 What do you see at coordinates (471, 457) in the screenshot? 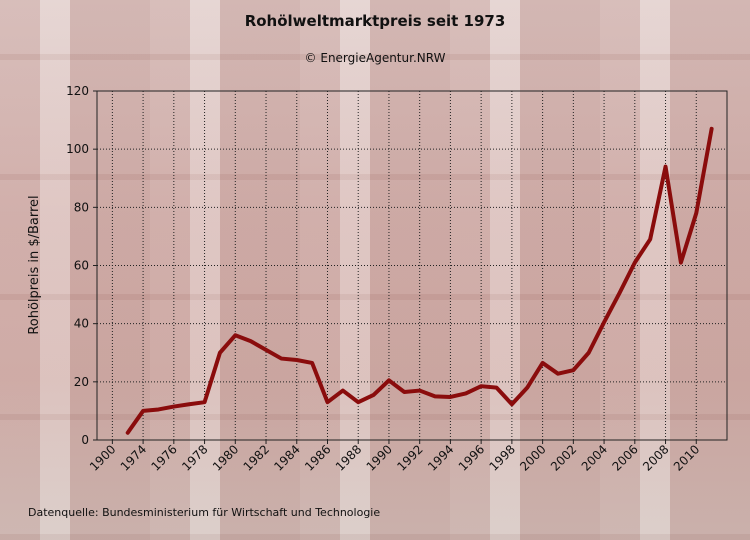
I see `x-tick-label: 1996` at bounding box center [471, 457].